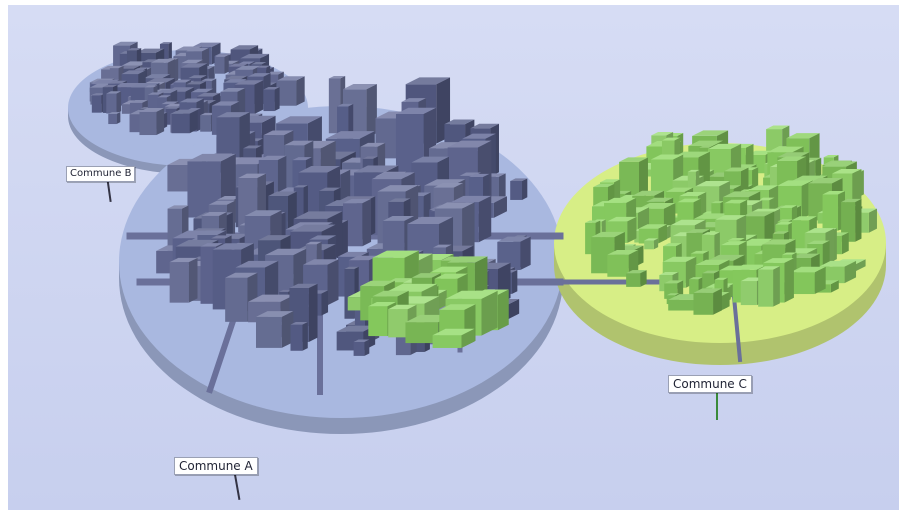  Describe the element at coordinates (710, 384) in the screenshot. I see `commune-c-label: Commune C` at that location.